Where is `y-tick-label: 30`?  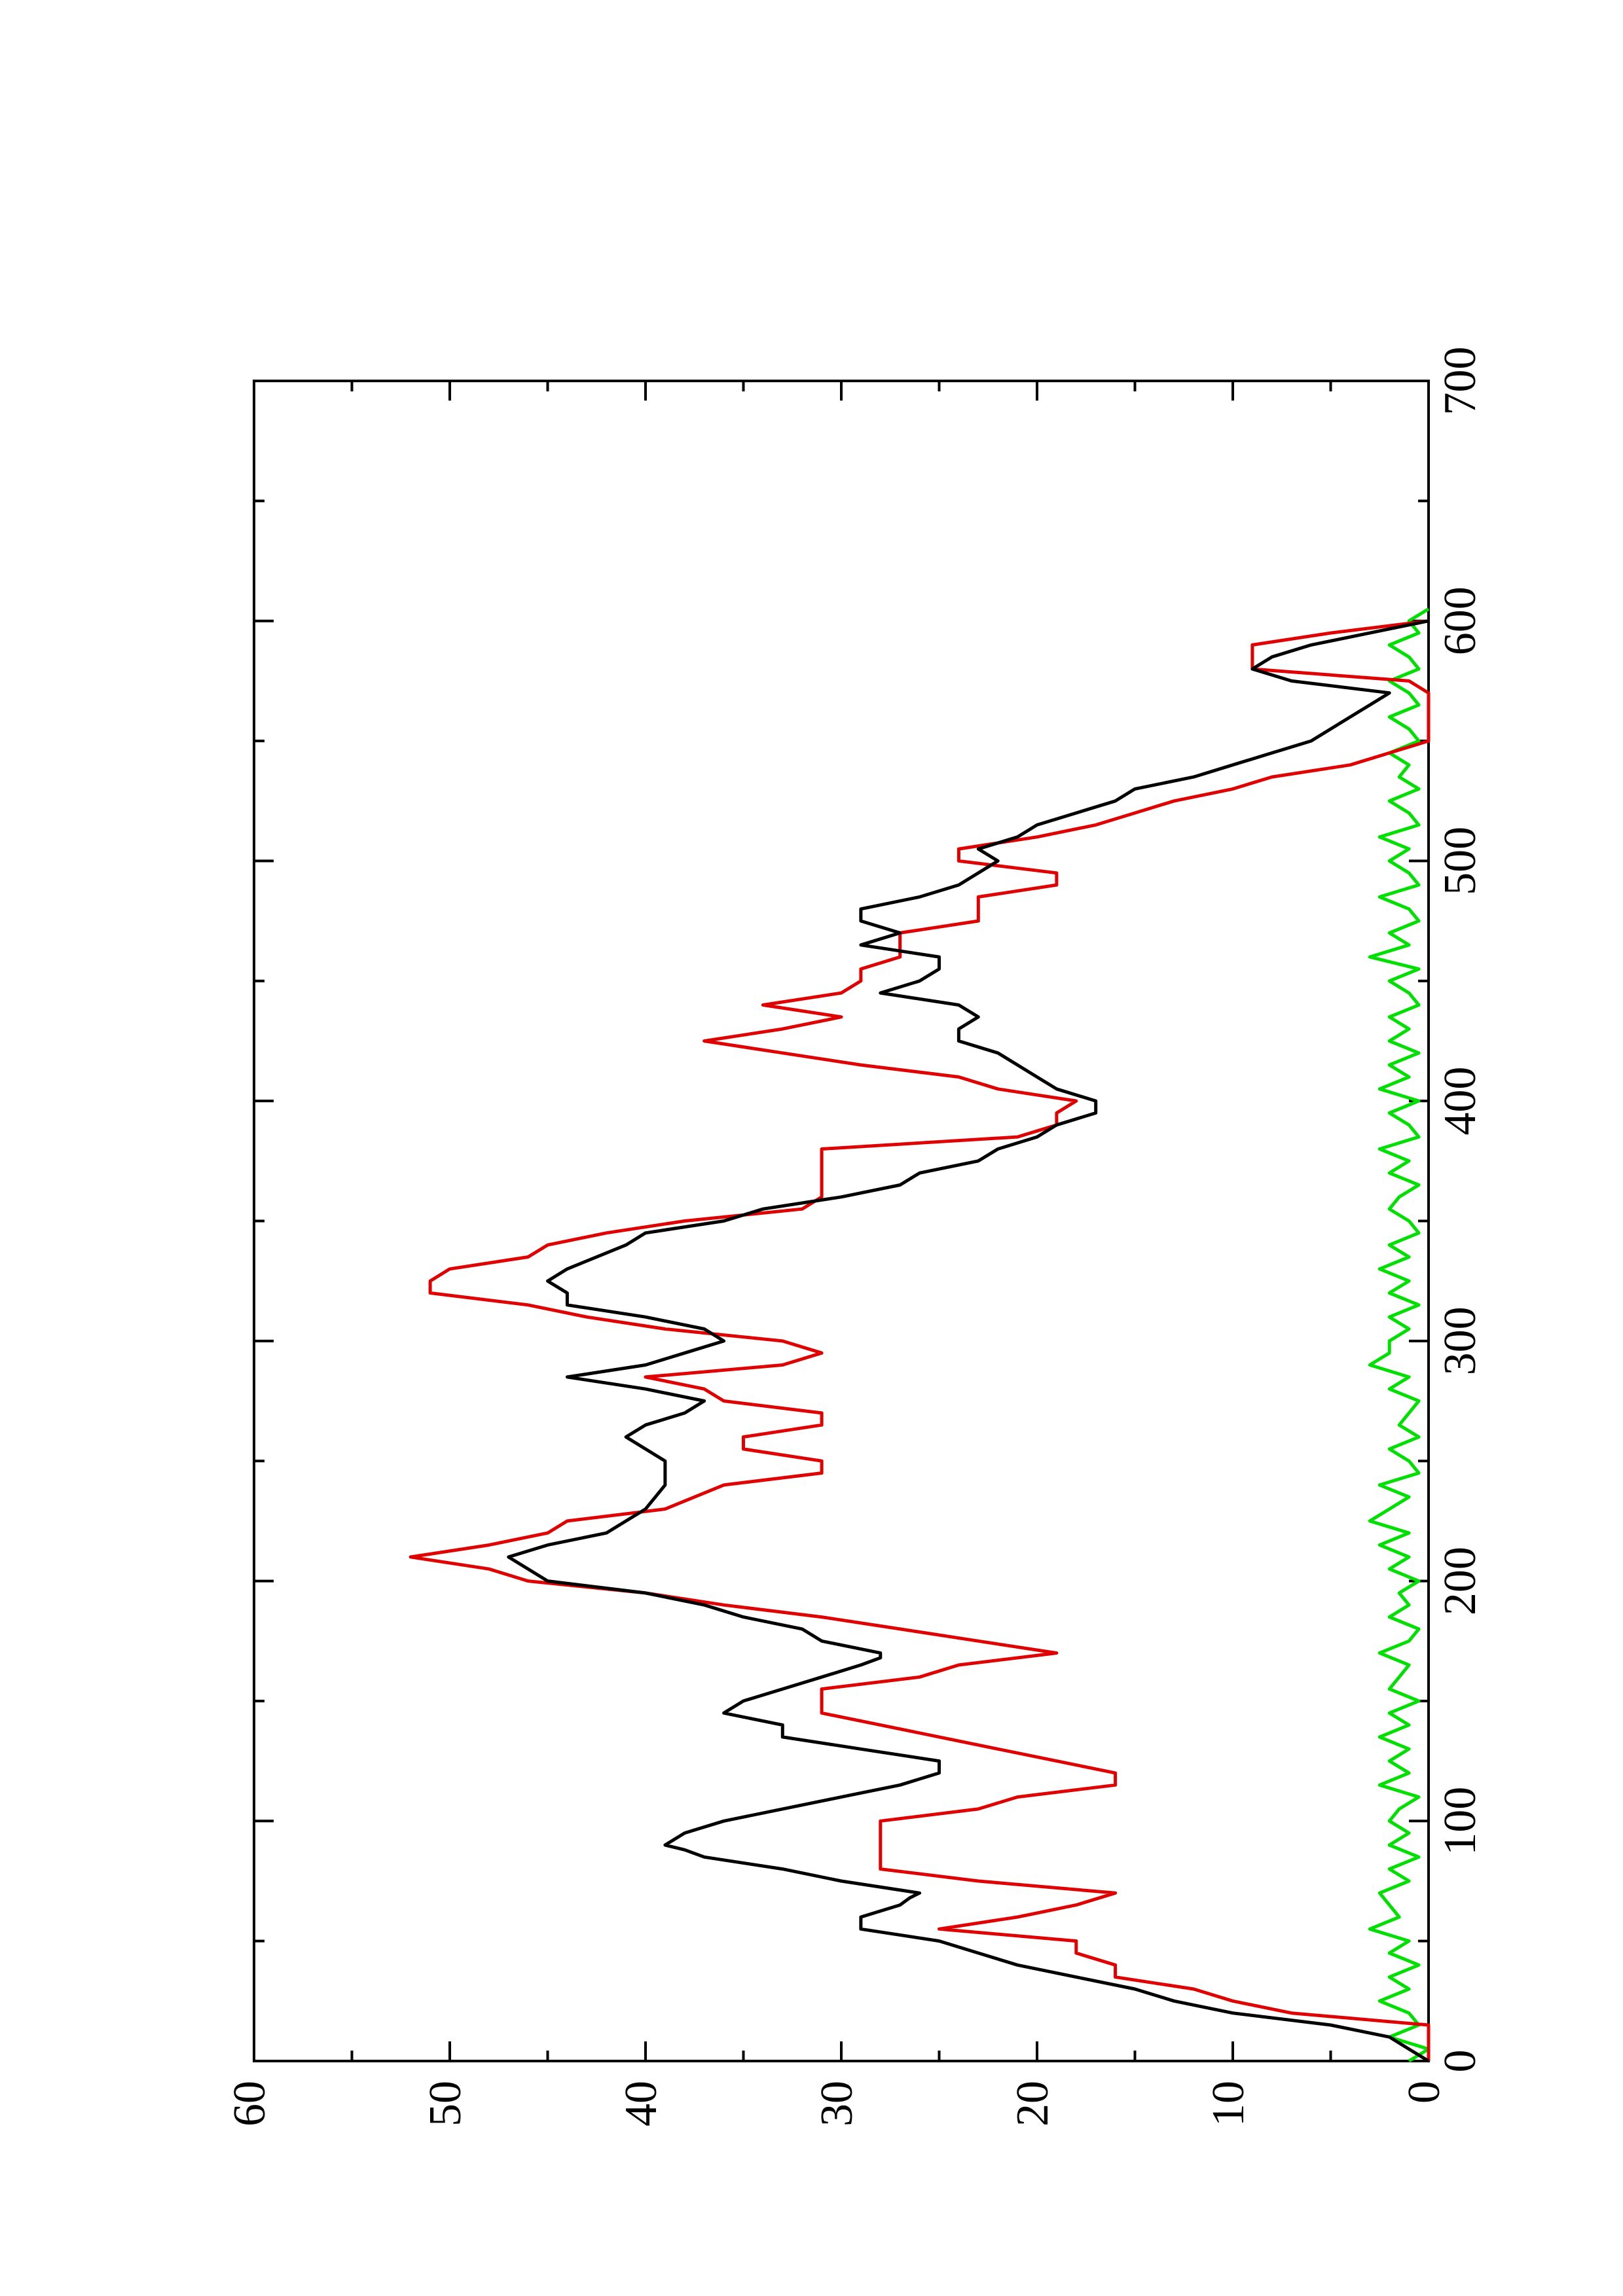
y-tick-label: 30 is located at coordinates (837, 2103).